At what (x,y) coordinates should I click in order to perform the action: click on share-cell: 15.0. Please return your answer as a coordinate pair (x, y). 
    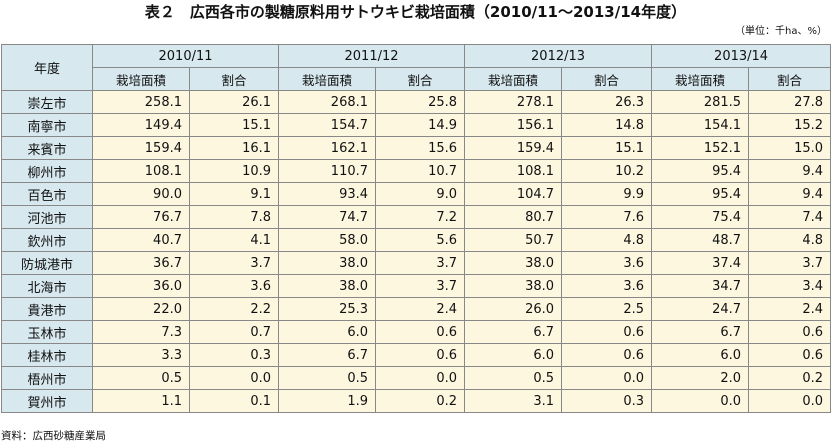
    Looking at the image, I should click on (789, 148).